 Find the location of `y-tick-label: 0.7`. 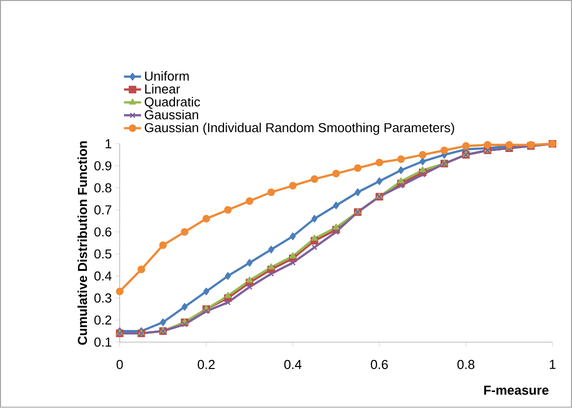

y-tick-label: 0.7 is located at coordinates (103, 210).